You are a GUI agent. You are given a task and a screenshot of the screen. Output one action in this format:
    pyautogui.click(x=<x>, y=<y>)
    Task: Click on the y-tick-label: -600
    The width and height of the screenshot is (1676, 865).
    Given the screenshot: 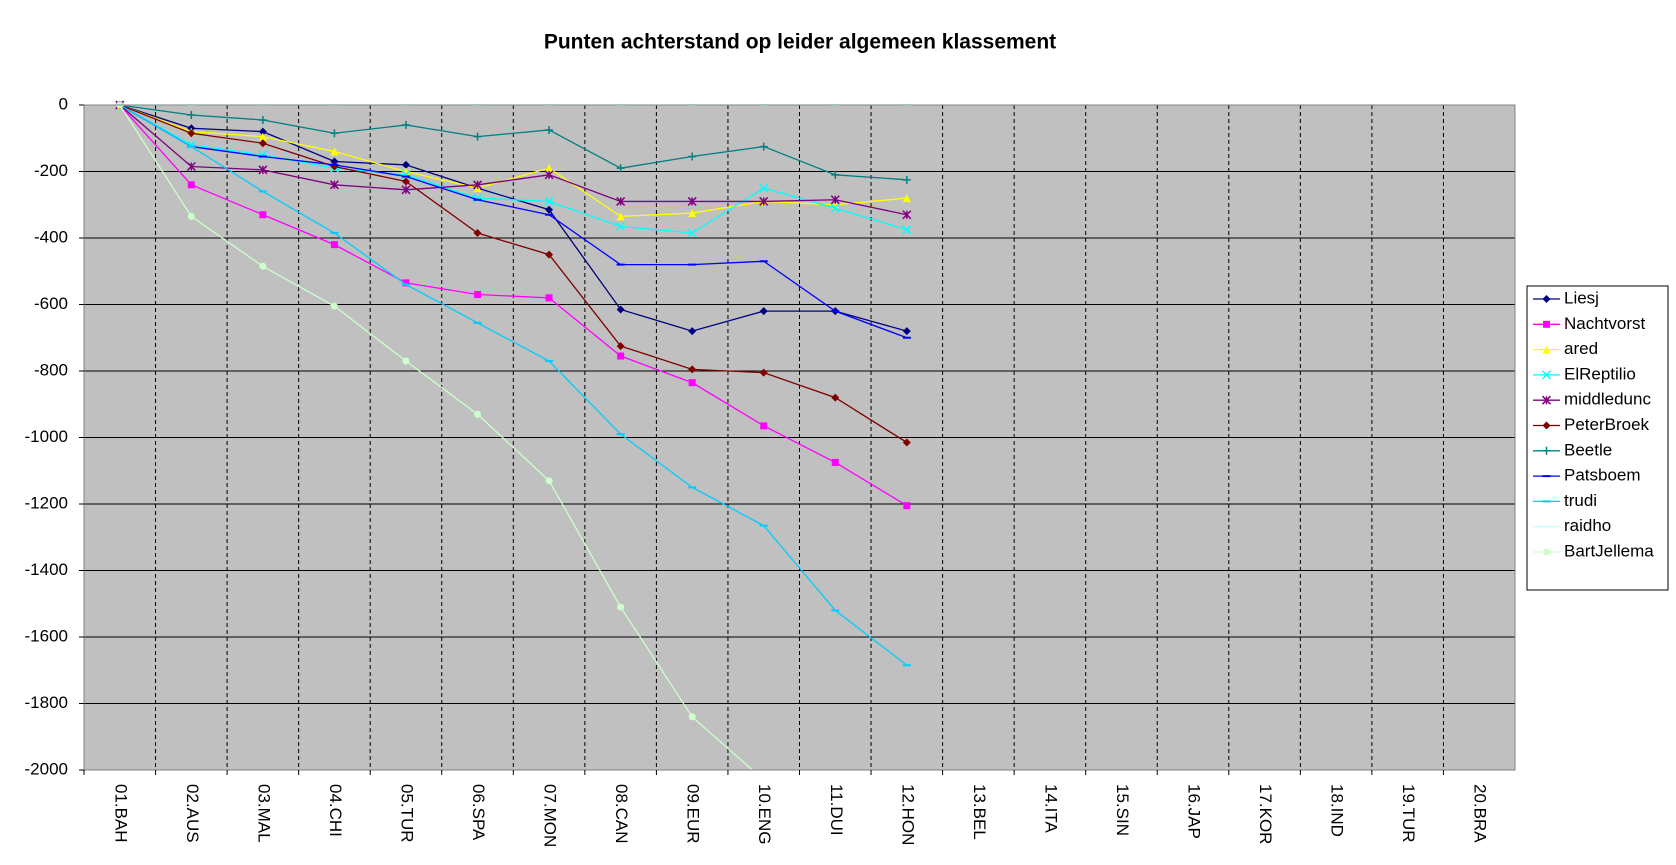 What is the action you would take?
    pyautogui.click(x=51, y=303)
    